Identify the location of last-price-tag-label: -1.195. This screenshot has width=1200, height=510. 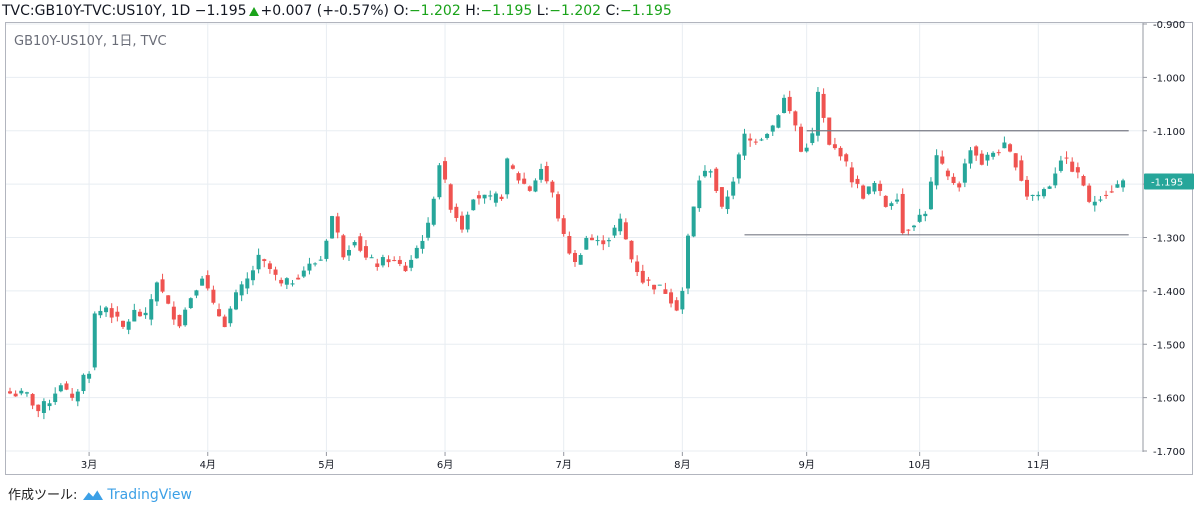
(1167, 182).